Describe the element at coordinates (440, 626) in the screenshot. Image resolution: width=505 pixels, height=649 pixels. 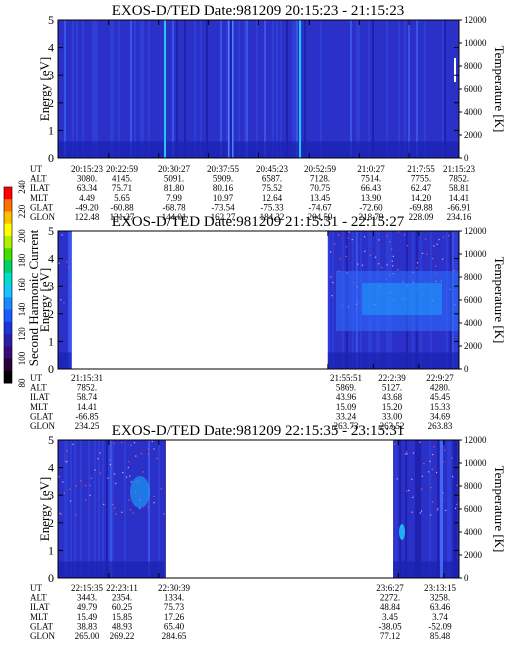
I see `ephemeris-cell: -52.09` at that location.